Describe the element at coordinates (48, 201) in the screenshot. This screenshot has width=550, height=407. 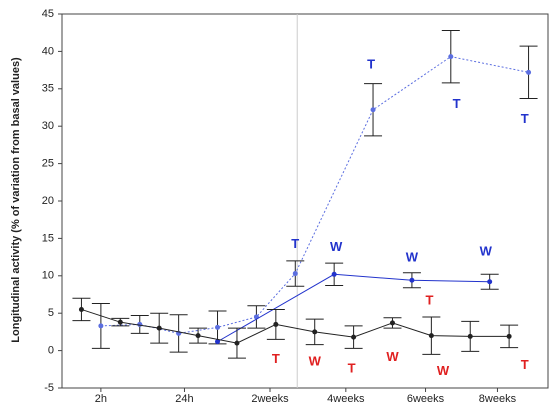
I see `y-tick-label: 20` at that location.